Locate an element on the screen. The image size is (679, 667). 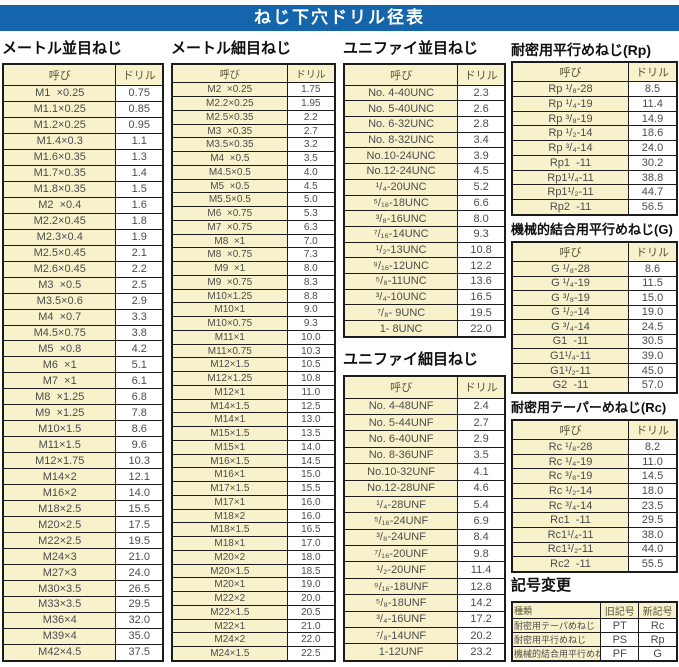
thread-name-cell: Rp1 -11 is located at coordinates (570, 162).